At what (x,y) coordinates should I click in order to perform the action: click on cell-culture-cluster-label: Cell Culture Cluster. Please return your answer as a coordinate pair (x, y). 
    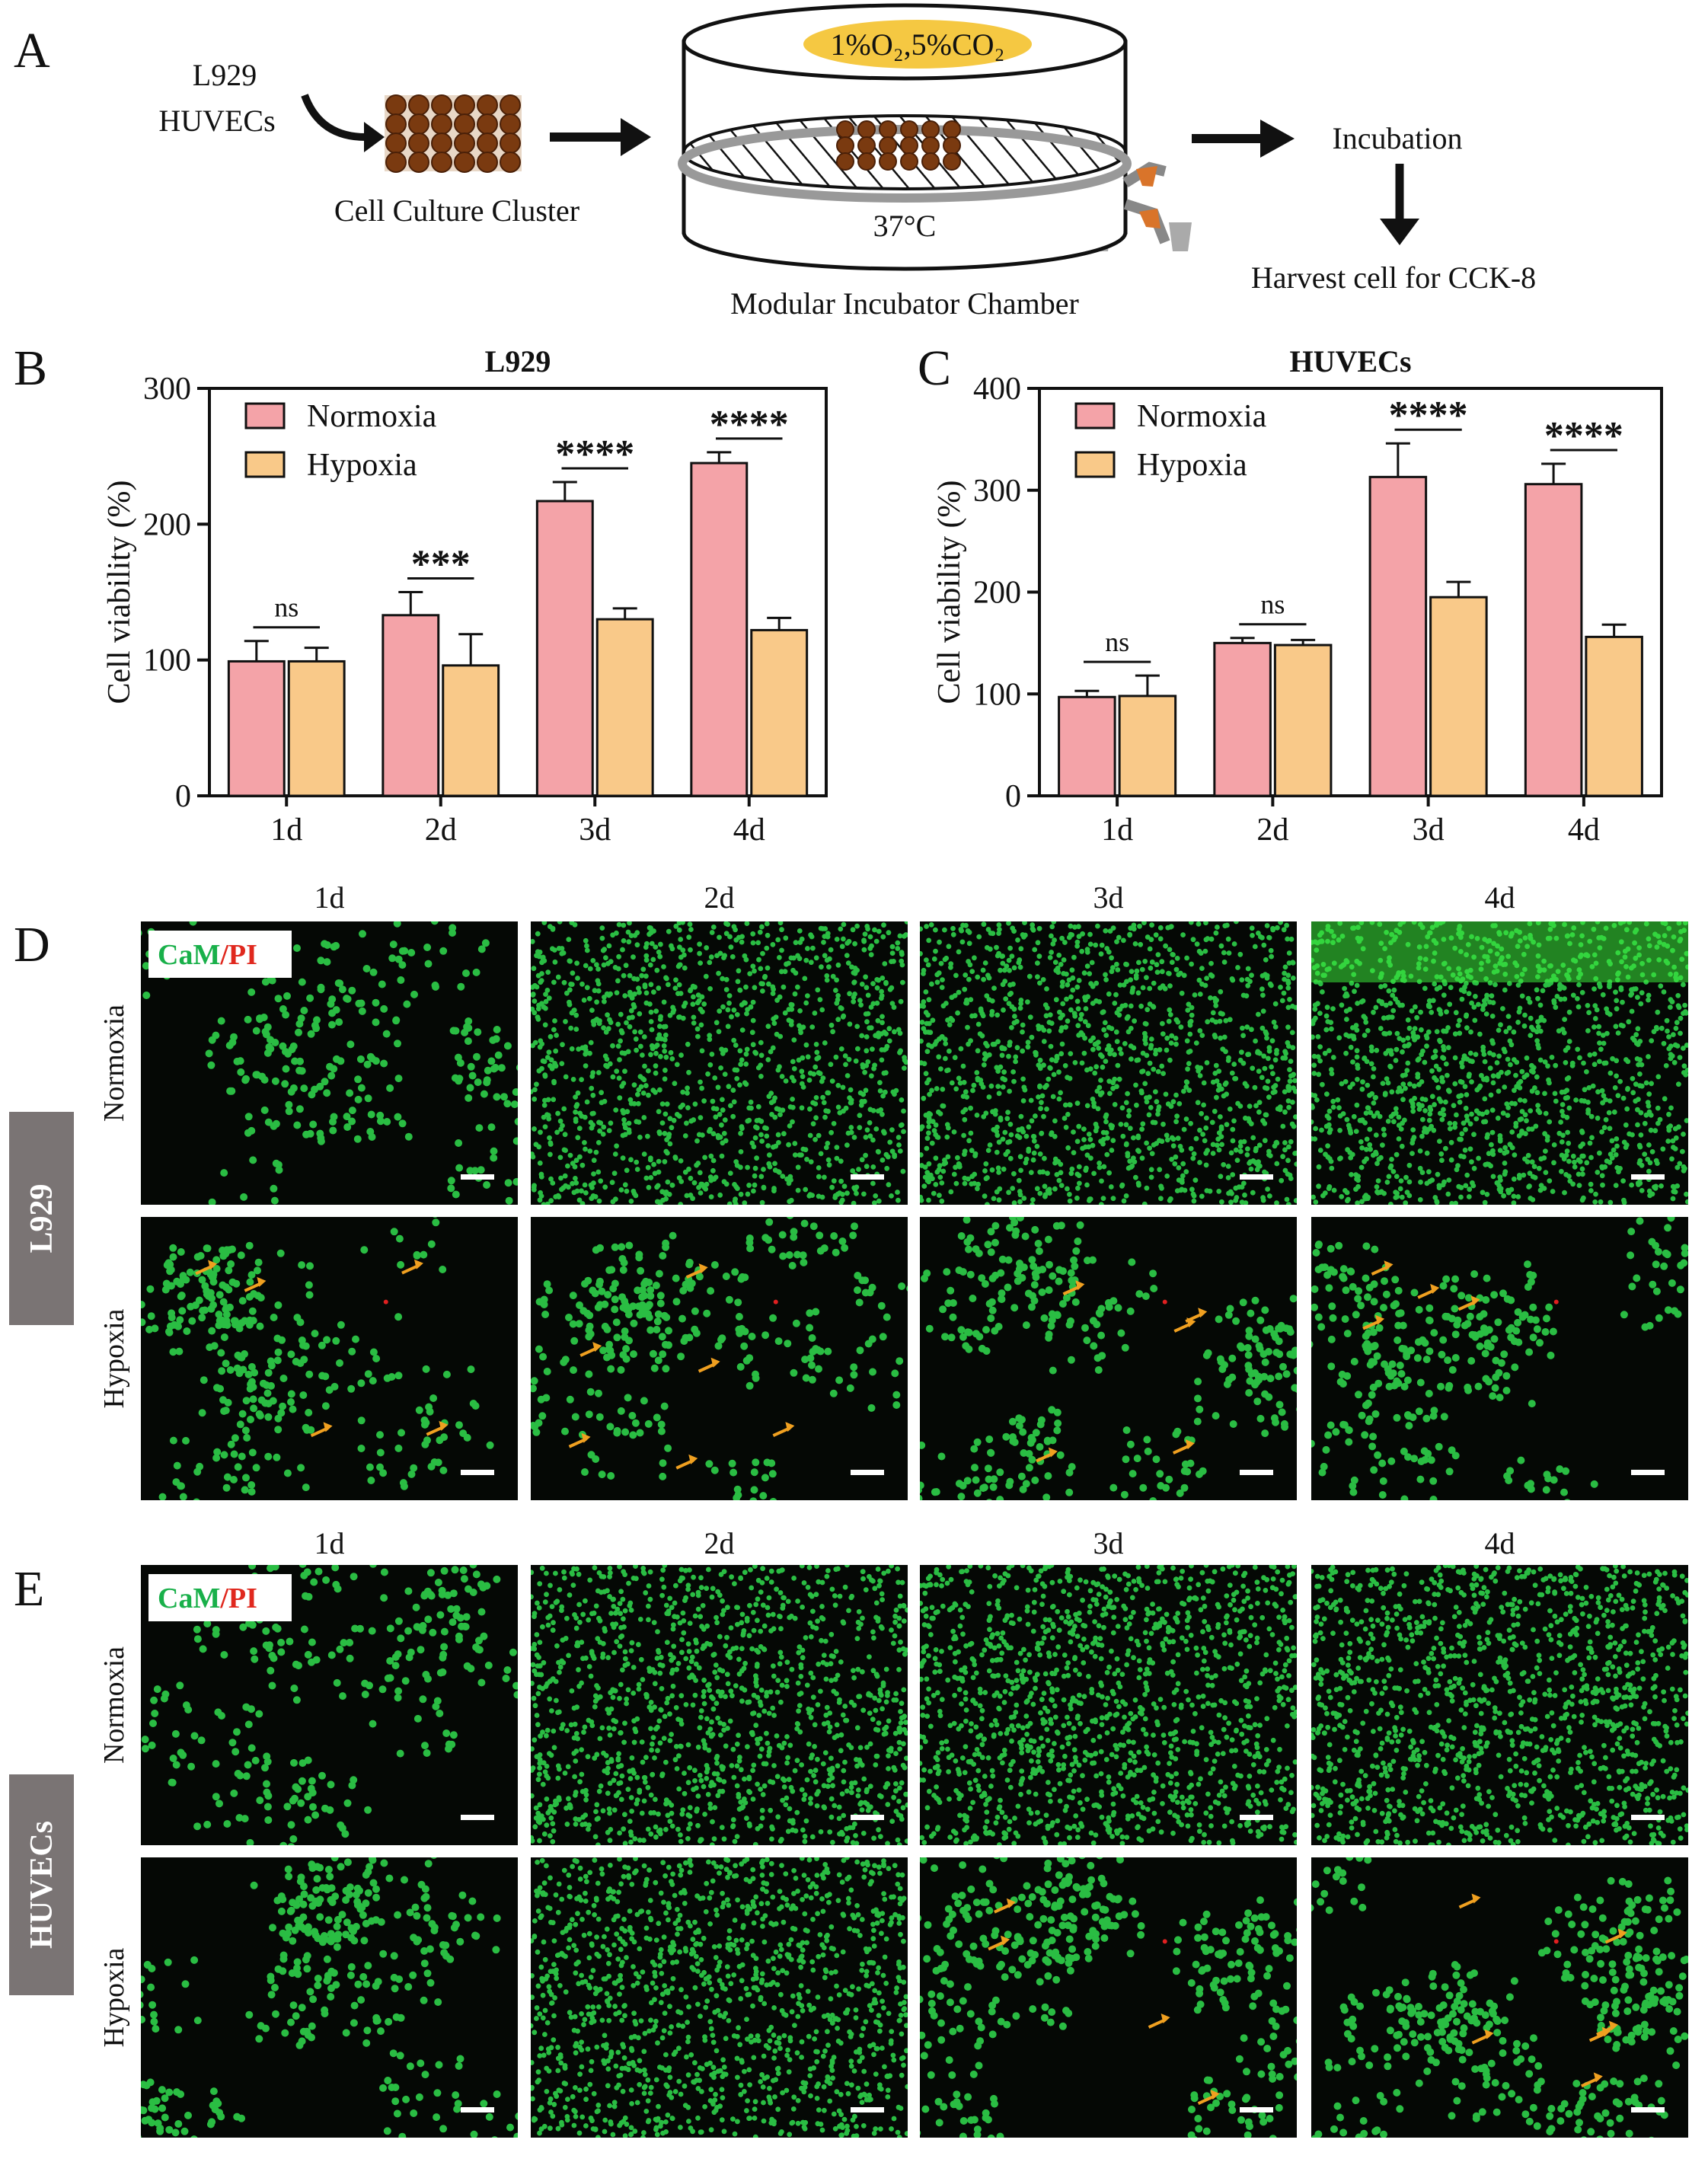
    Looking at the image, I should click on (456, 210).